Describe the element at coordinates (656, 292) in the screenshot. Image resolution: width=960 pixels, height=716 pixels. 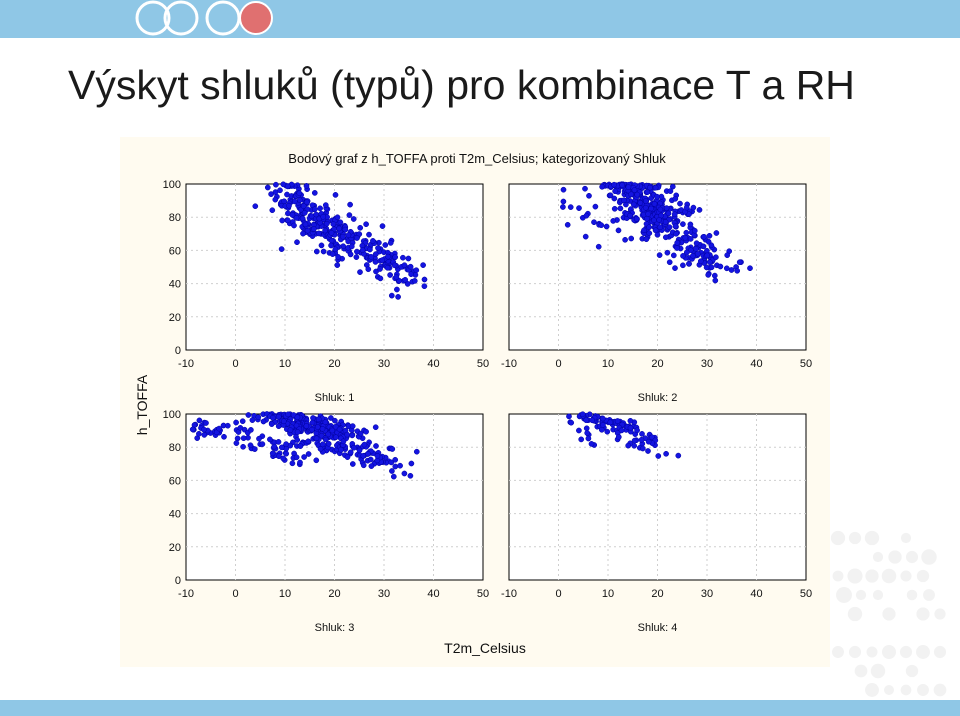
I see `scatter-panel: -10 0 10 20 30 40 50 Shluk: 2` at that location.